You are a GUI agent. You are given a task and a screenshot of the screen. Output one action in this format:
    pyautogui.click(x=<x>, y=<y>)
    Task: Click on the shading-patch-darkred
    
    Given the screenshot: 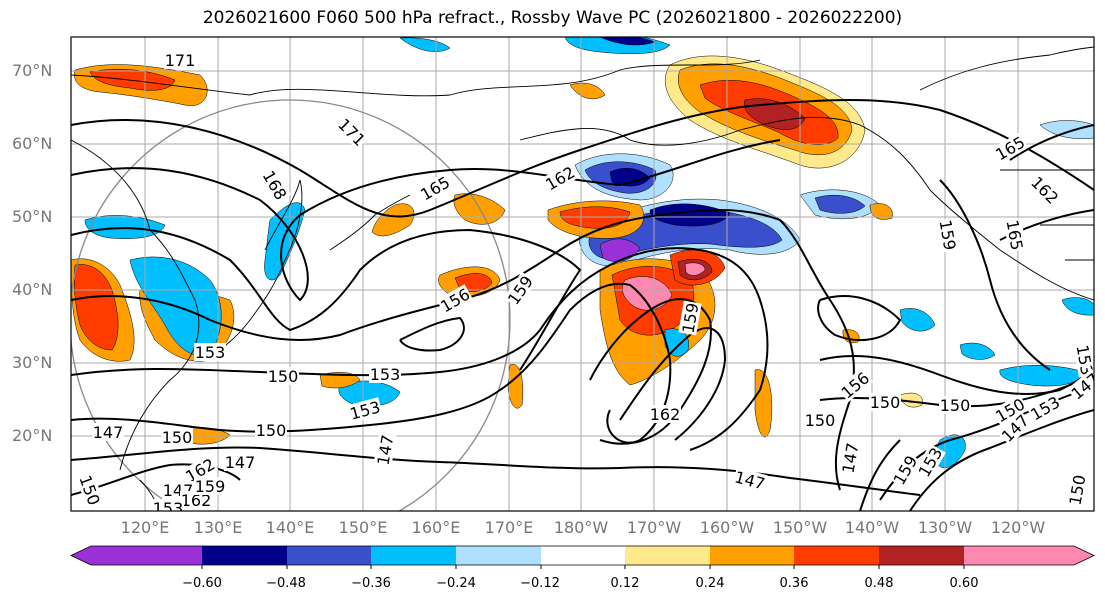 What is the action you would take?
    pyautogui.click(x=775, y=114)
    